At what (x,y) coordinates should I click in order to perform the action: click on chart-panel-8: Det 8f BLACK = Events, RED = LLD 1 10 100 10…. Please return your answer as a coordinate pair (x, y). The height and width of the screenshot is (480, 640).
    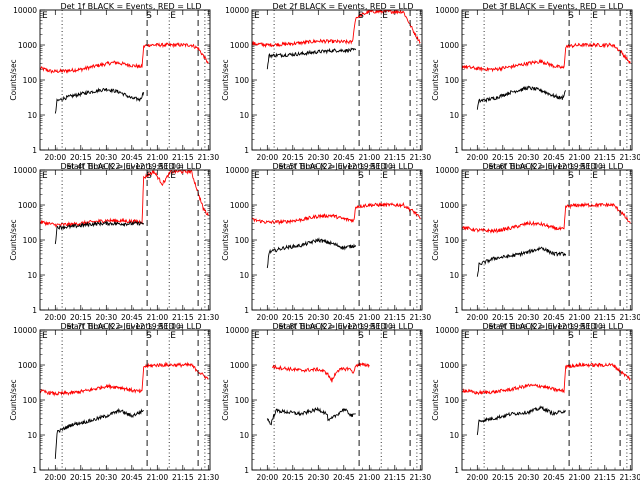
    Looking at the image, I should click on (326, 401).